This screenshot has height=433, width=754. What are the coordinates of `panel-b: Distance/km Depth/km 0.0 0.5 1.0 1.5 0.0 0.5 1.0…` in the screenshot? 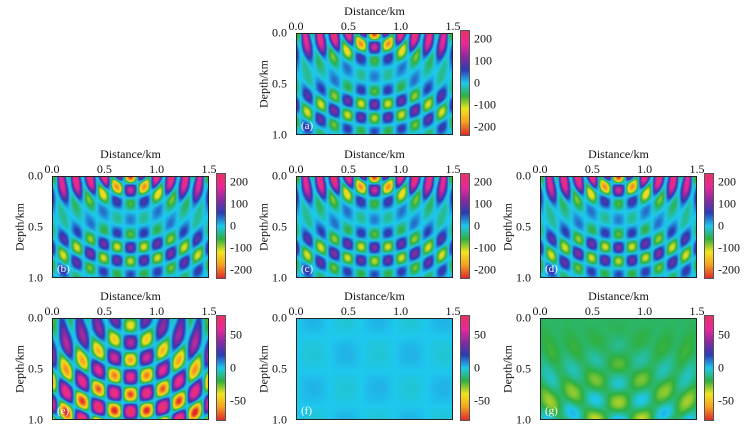 It's located at (133, 216).